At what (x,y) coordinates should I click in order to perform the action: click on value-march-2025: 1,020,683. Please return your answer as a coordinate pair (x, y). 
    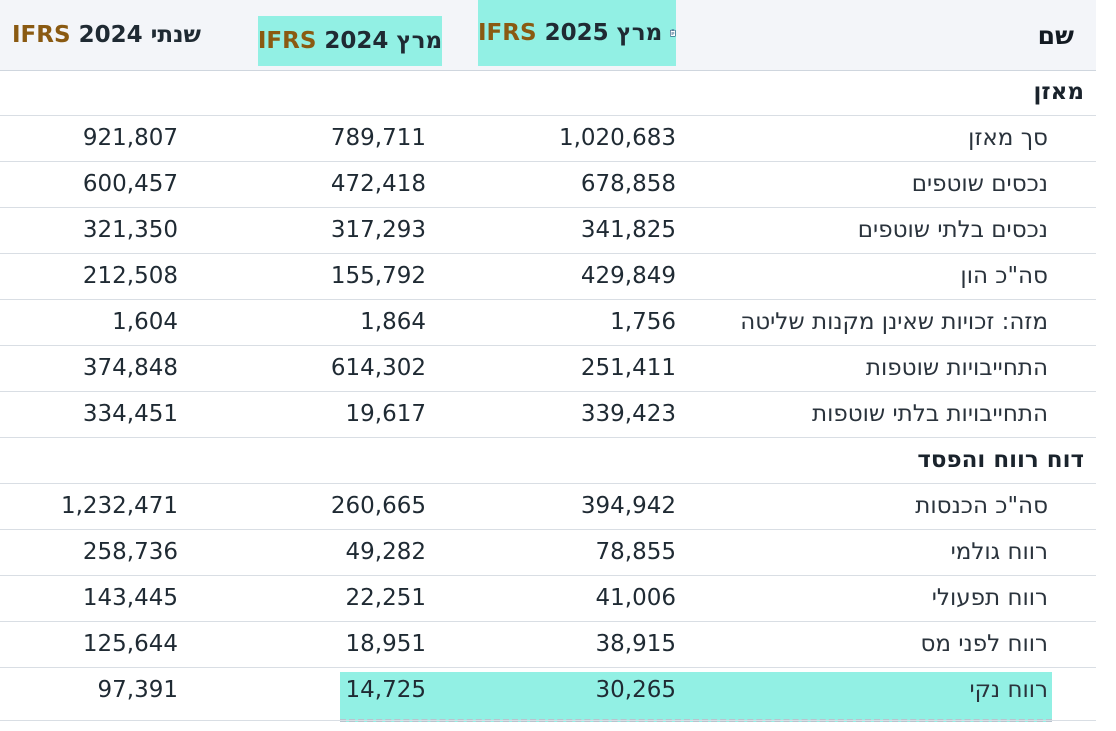
    Looking at the image, I should click on (617, 138).